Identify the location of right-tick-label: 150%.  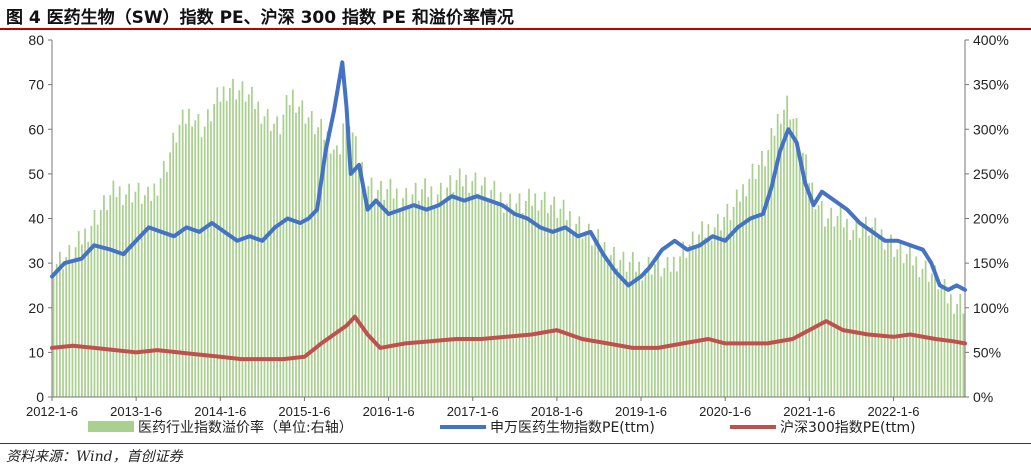
(991, 263).